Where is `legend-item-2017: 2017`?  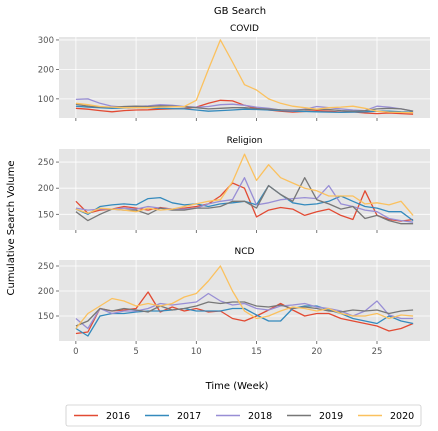 legend-item-2017: 2017 is located at coordinates (173, 416).